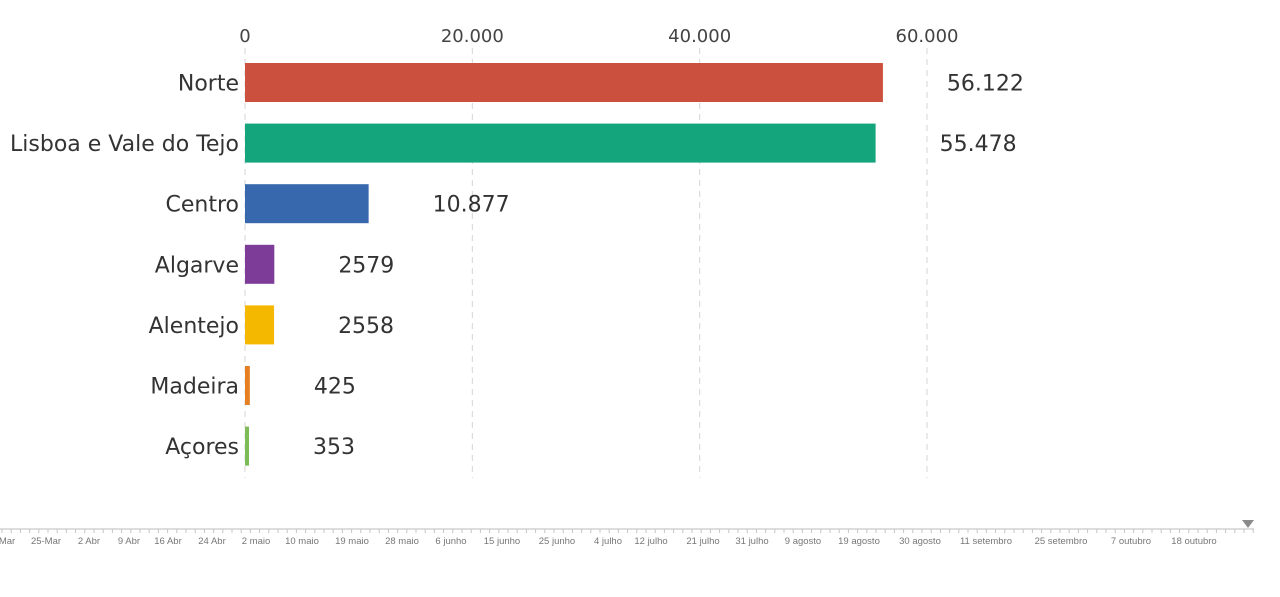  I want to click on timeline-label: 2 maio, so click(256, 541).